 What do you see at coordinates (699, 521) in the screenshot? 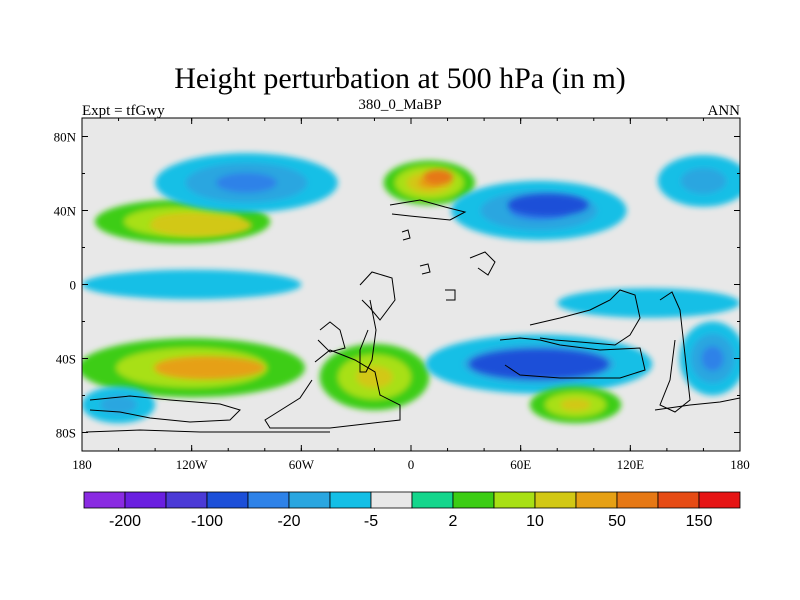
I see `colorbar-label: 150` at bounding box center [699, 521].